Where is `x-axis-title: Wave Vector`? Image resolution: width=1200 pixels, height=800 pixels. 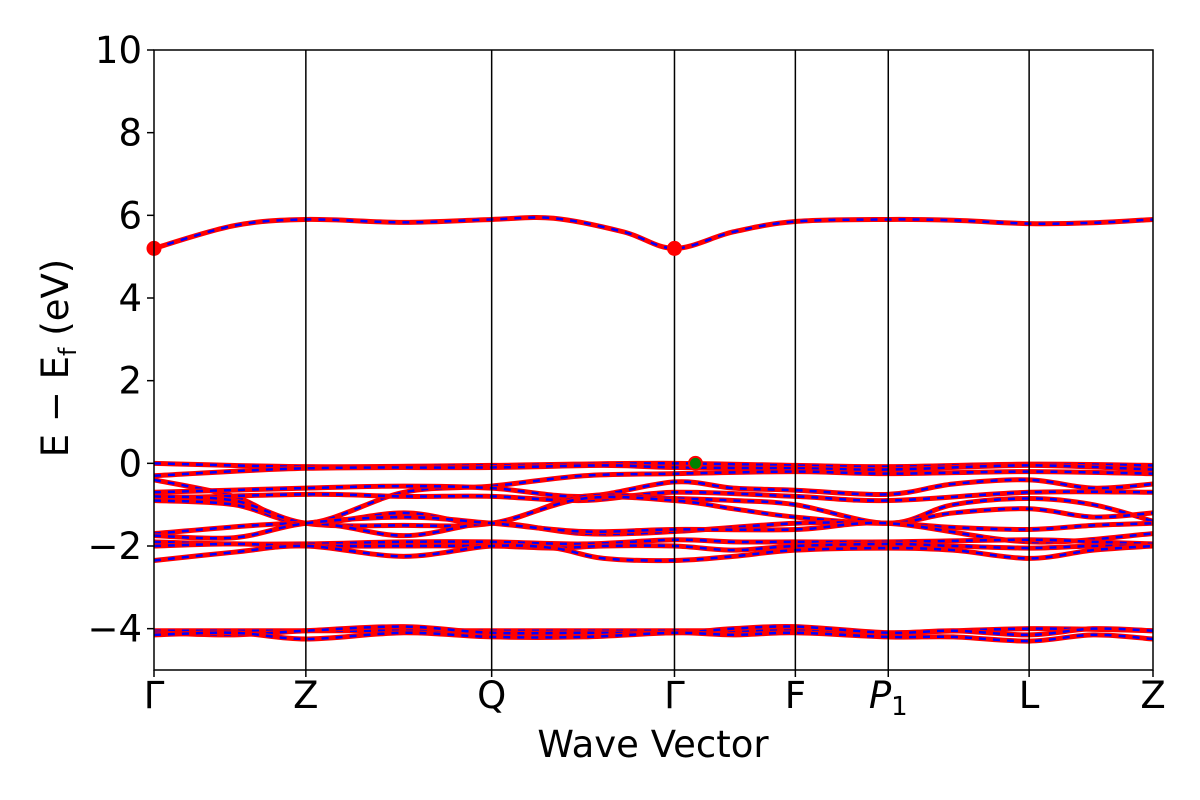 x-axis-title: Wave Vector is located at coordinates (653, 744).